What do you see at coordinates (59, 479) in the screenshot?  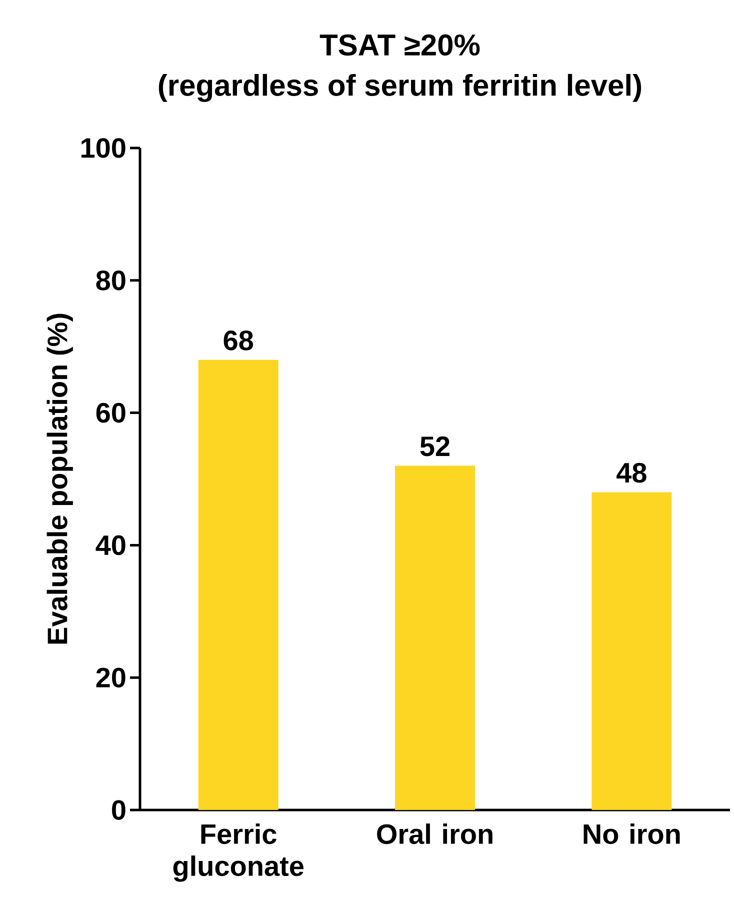 I see `y-axis-title: Evaluable population (%)` at bounding box center [59, 479].